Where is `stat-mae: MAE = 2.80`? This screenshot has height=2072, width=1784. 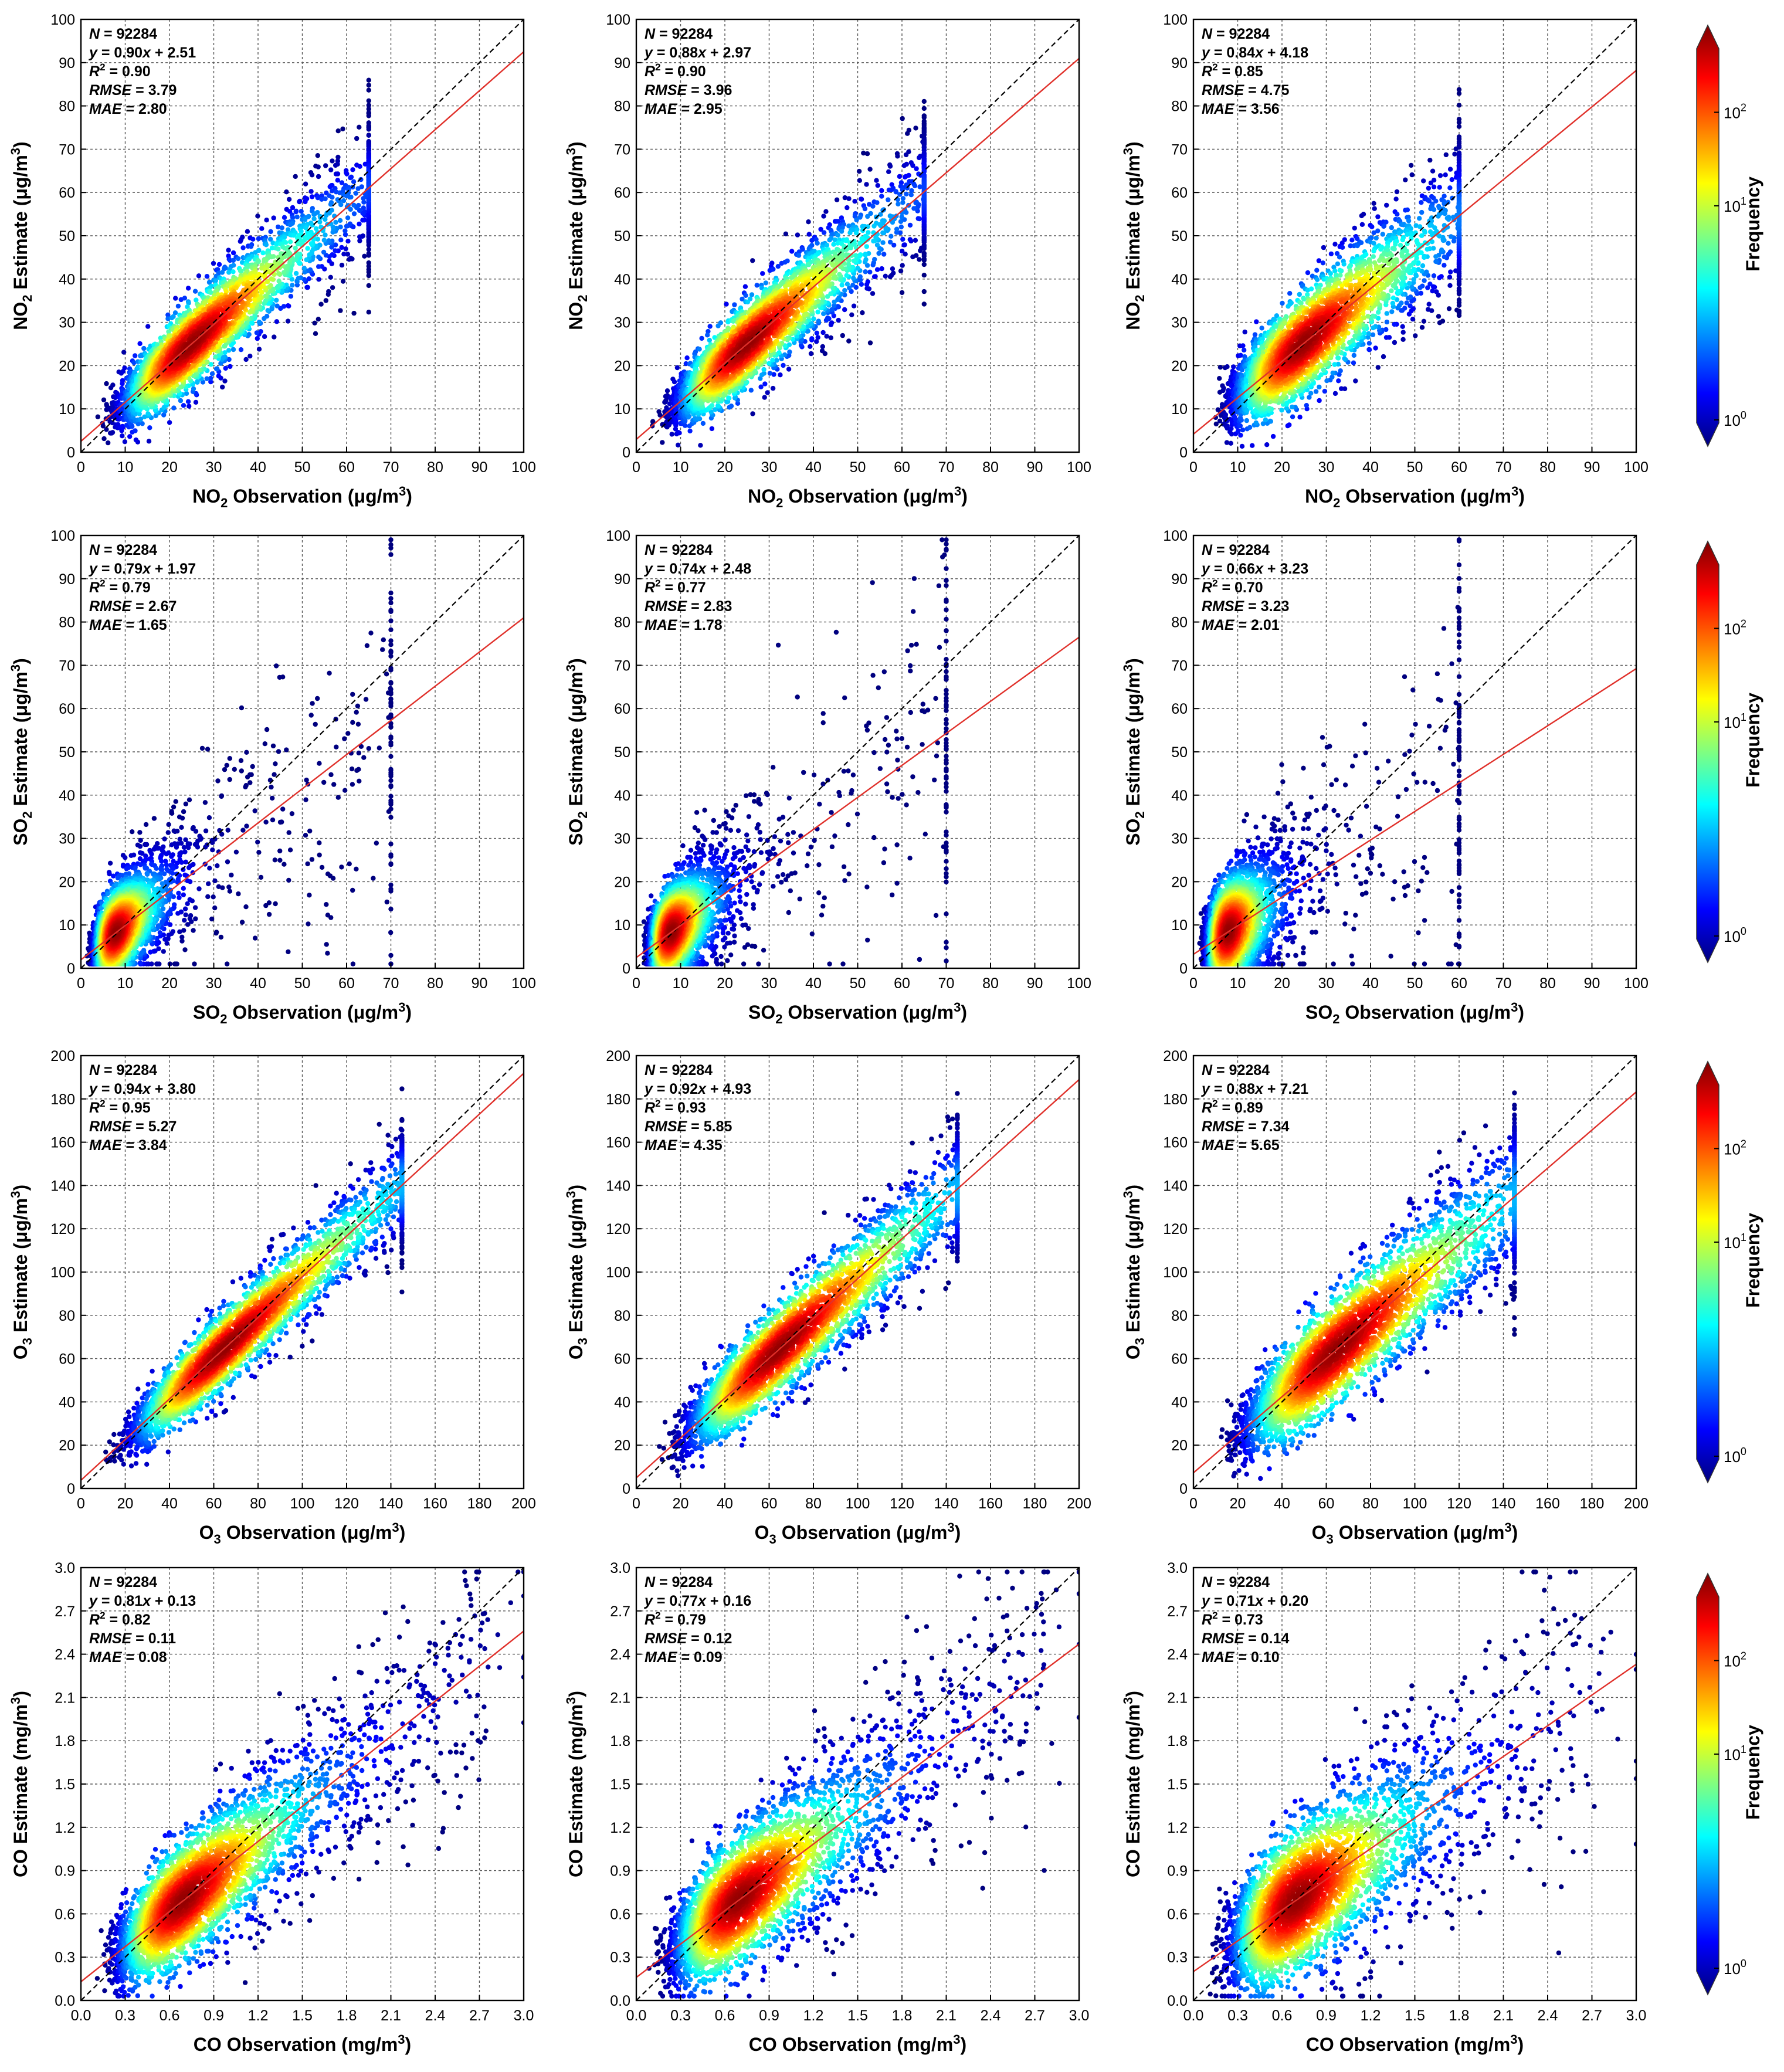 stat-mae: MAE = 2.80 is located at coordinates (128, 109).